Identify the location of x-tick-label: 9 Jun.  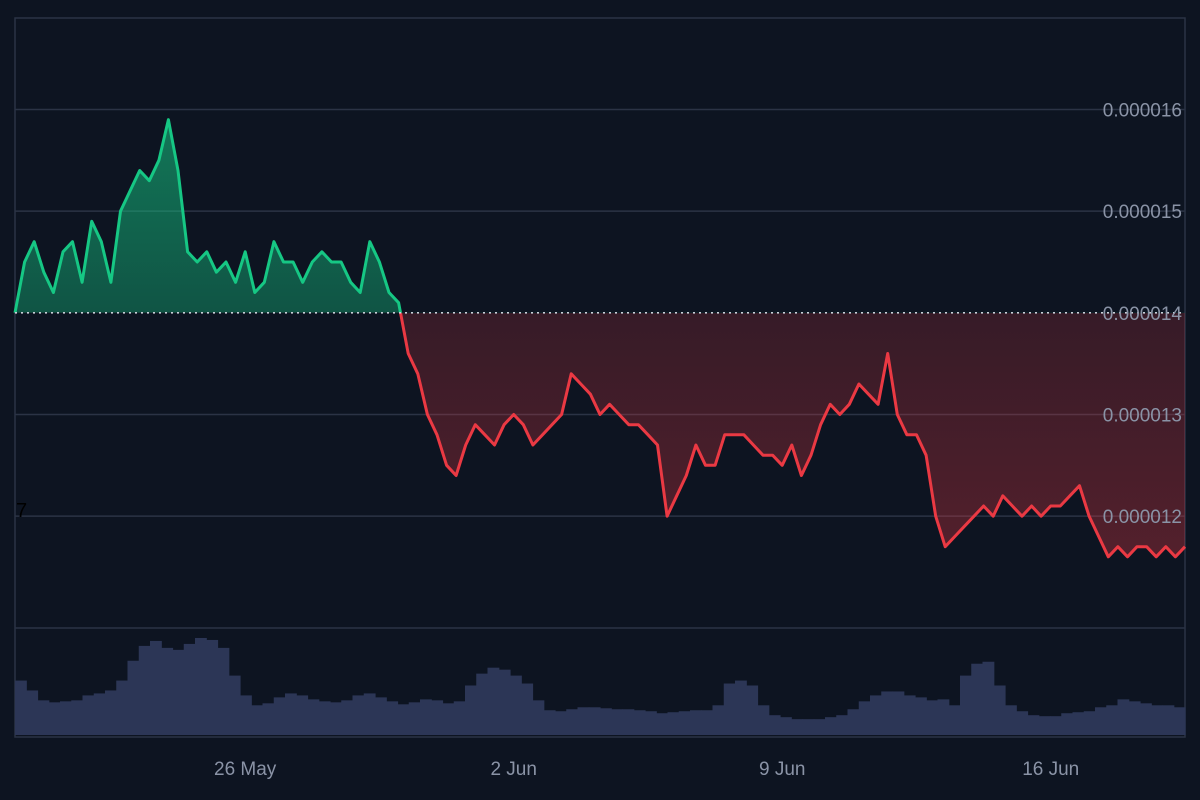
(782, 769).